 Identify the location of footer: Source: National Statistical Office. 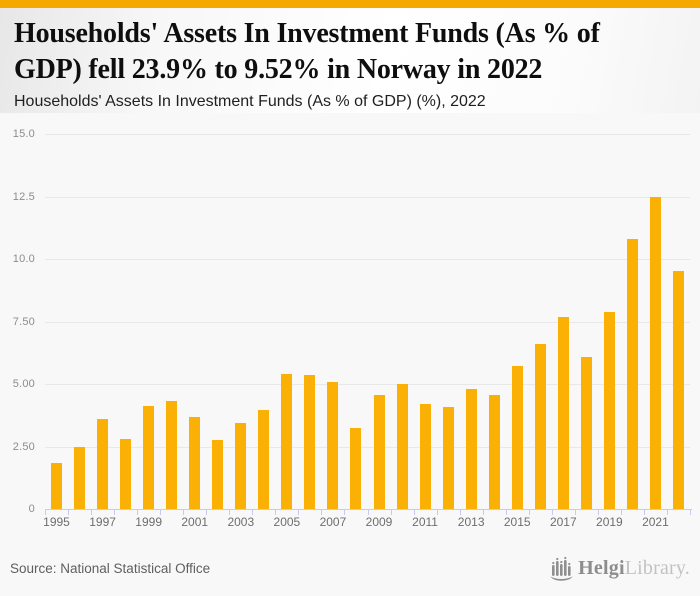
(350, 570).